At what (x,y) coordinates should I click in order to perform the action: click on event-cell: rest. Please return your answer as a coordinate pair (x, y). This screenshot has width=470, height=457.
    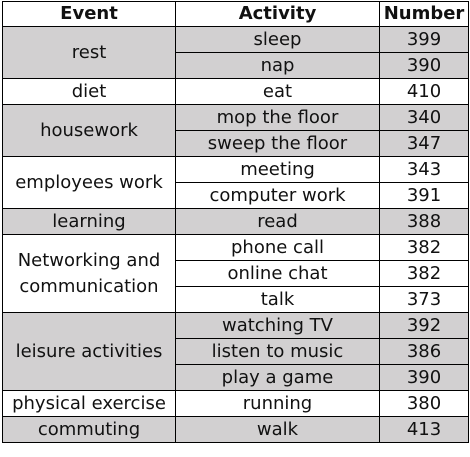
    Looking at the image, I should click on (89, 52).